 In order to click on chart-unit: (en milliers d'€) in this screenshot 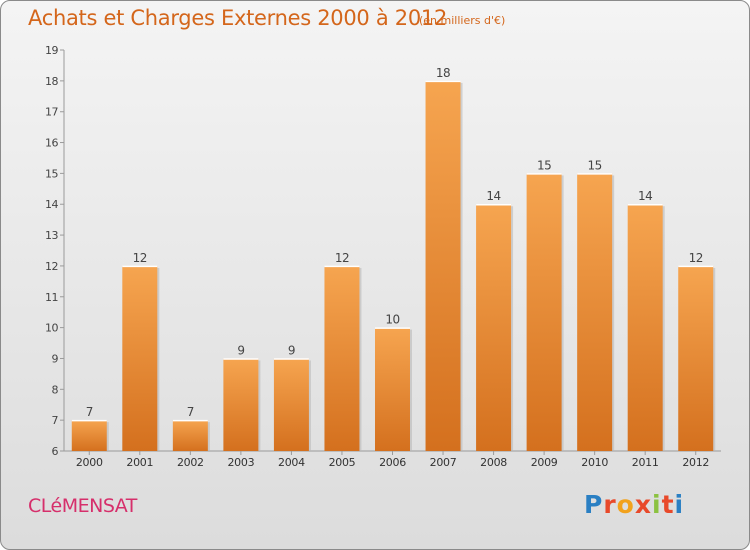, I will do `click(462, 20)`.